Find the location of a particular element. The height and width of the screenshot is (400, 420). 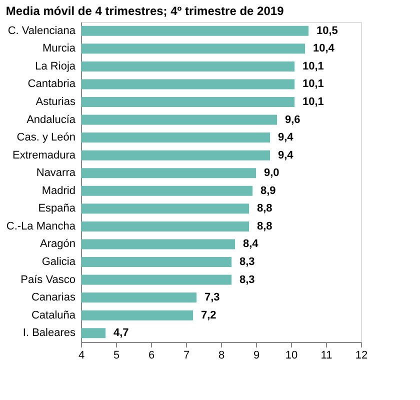

data-label: 9,0 is located at coordinates (272, 173).